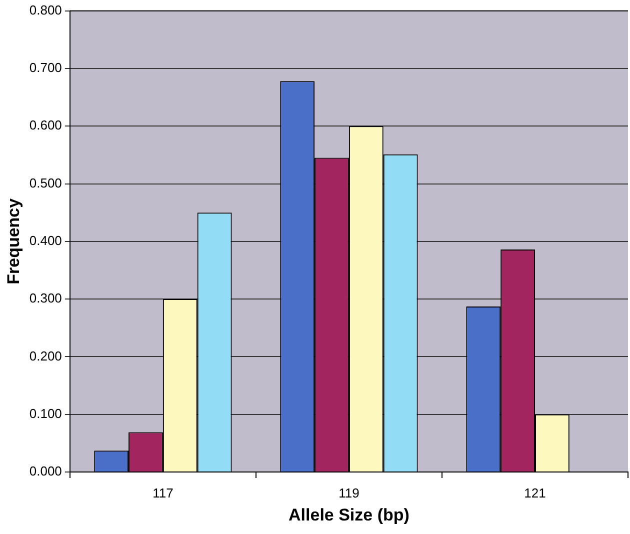 The image size is (630, 534). What do you see at coordinates (349, 492) in the screenshot?
I see `x-tick-label: 119` at bounding box center [349, 492].